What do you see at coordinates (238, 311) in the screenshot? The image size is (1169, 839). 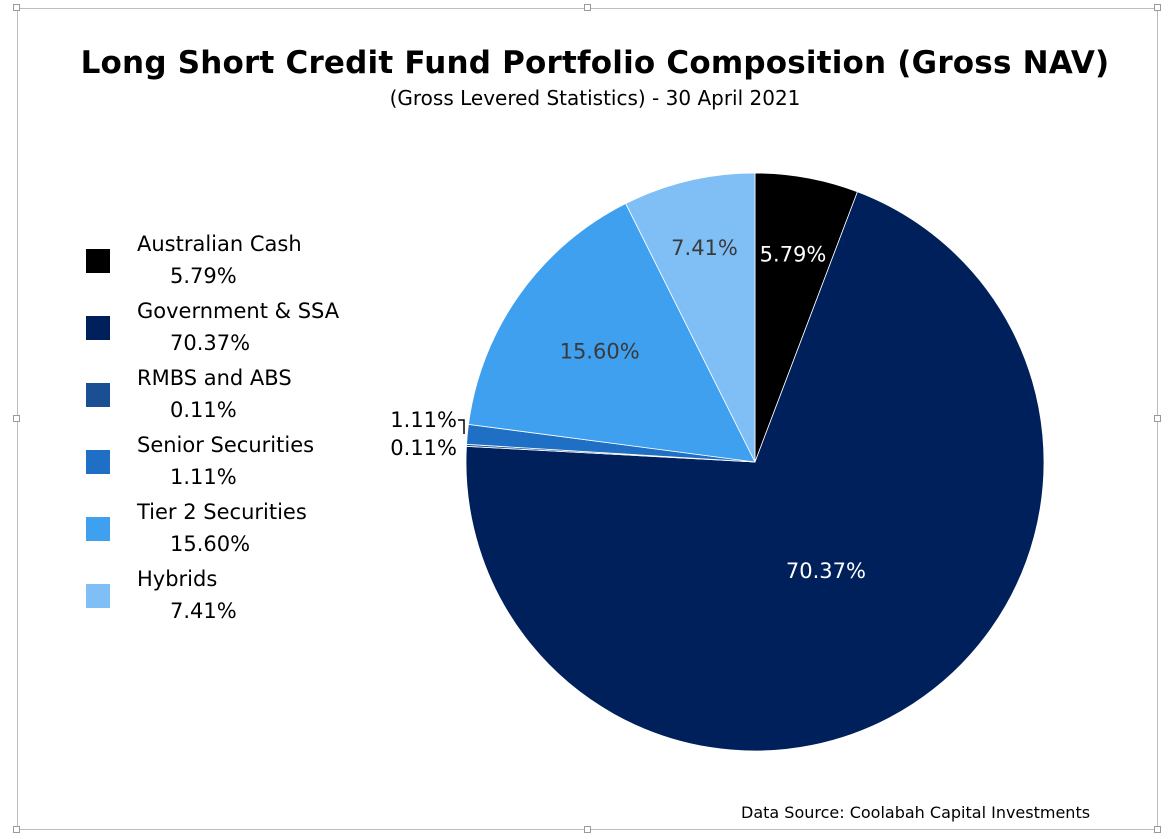 I see `legend-label: Government & SSA` at bounding box center [238, 311].